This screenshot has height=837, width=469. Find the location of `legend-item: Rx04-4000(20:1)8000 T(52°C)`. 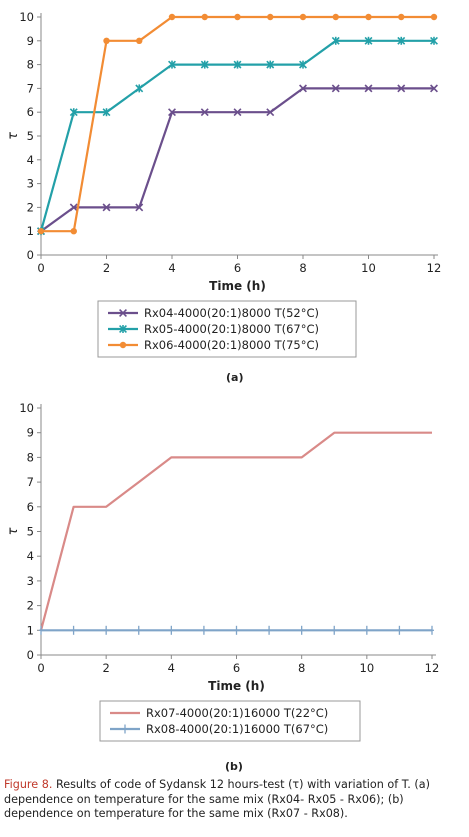

legend-item: Rx04-4000(20:1)8000 T(52°C) is located at coordinates (213, 313).